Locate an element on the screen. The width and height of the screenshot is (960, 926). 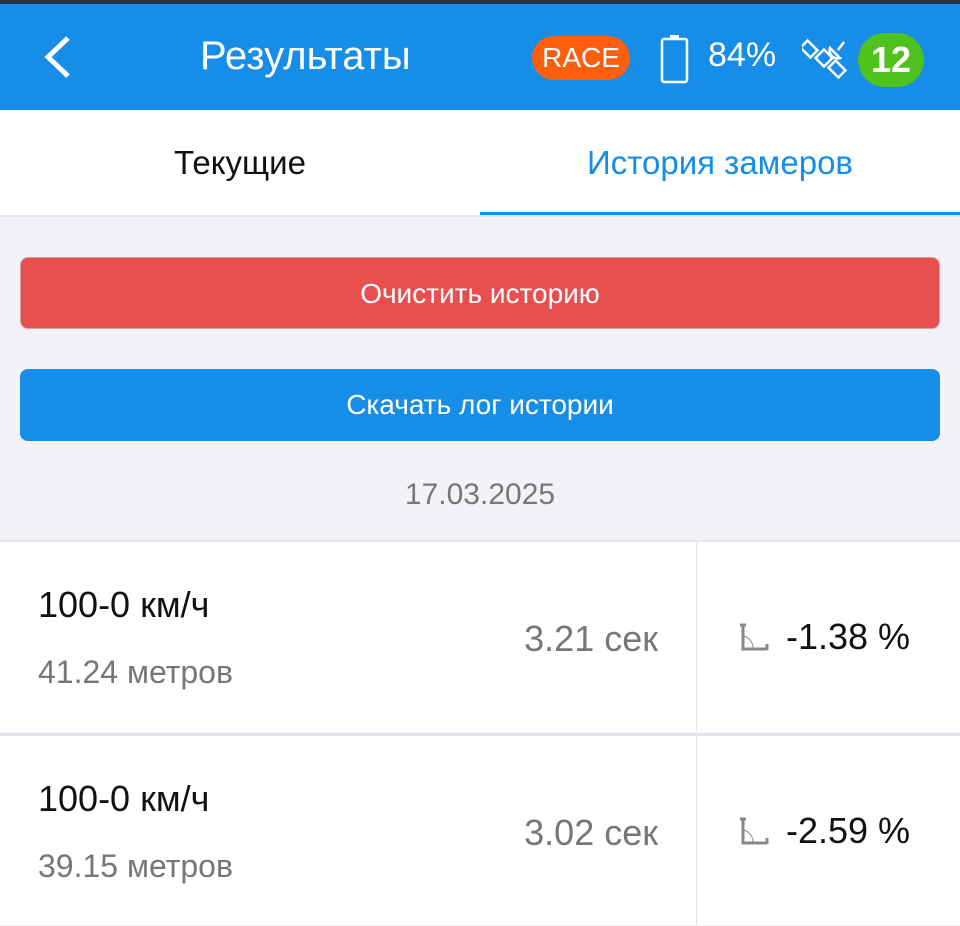
tab-bar: Текущие История замеров is located at coordinates (480, 163).